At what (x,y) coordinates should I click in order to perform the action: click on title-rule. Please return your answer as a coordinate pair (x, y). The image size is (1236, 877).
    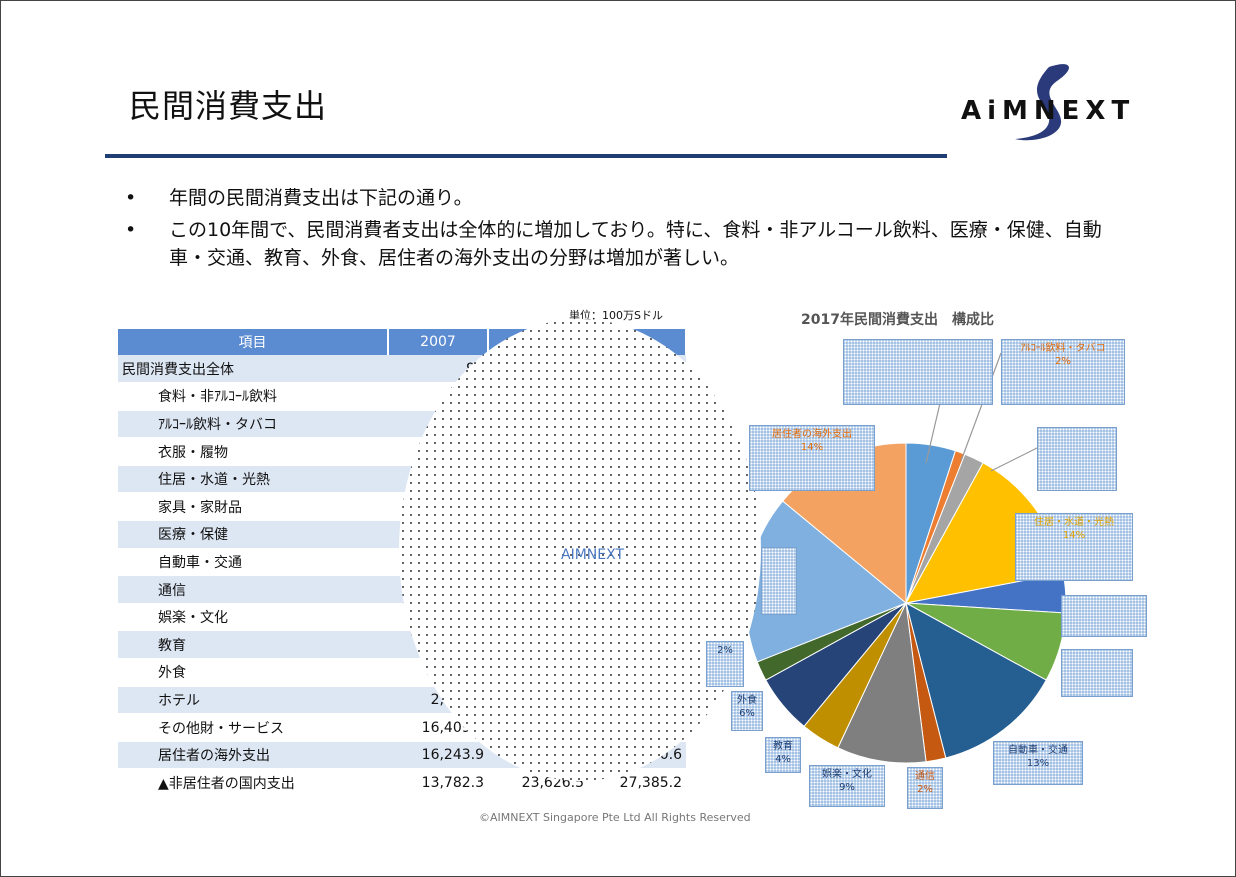
    Looking at the image, I should click on (526, 156).